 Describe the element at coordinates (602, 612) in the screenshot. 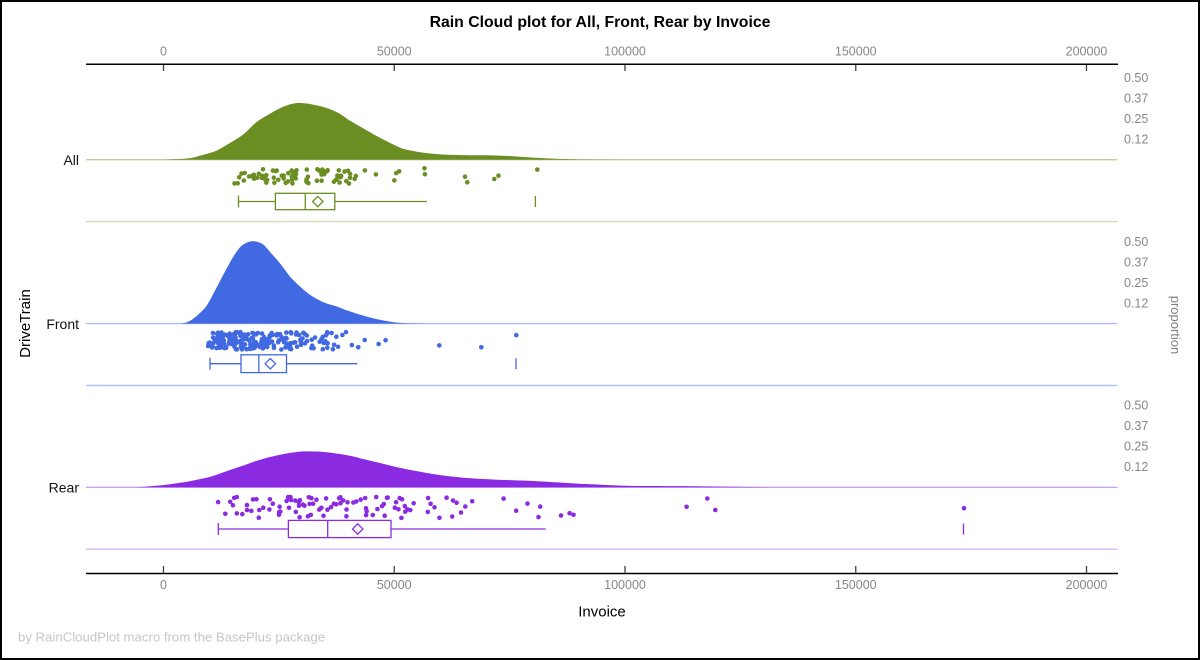

I see `svg-text: Invoice` at that location.